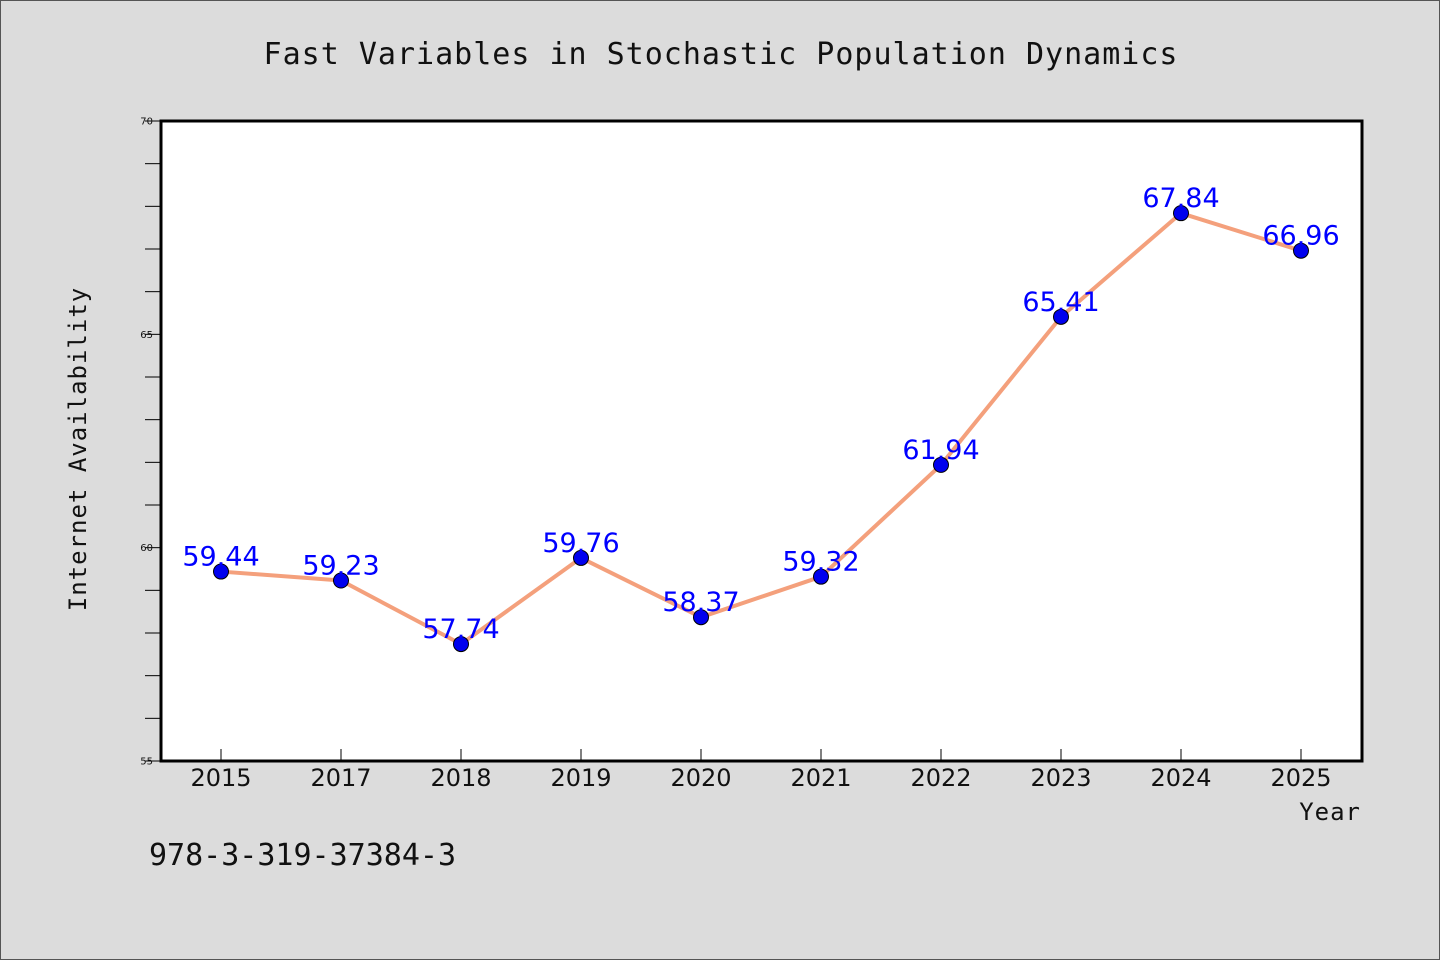 Image resolution: width=1440 pixels, height=960 pixels. Describe the element at coordinates (700, 778) in the screenshot. I see `x-tick-label: 2020` at that location.